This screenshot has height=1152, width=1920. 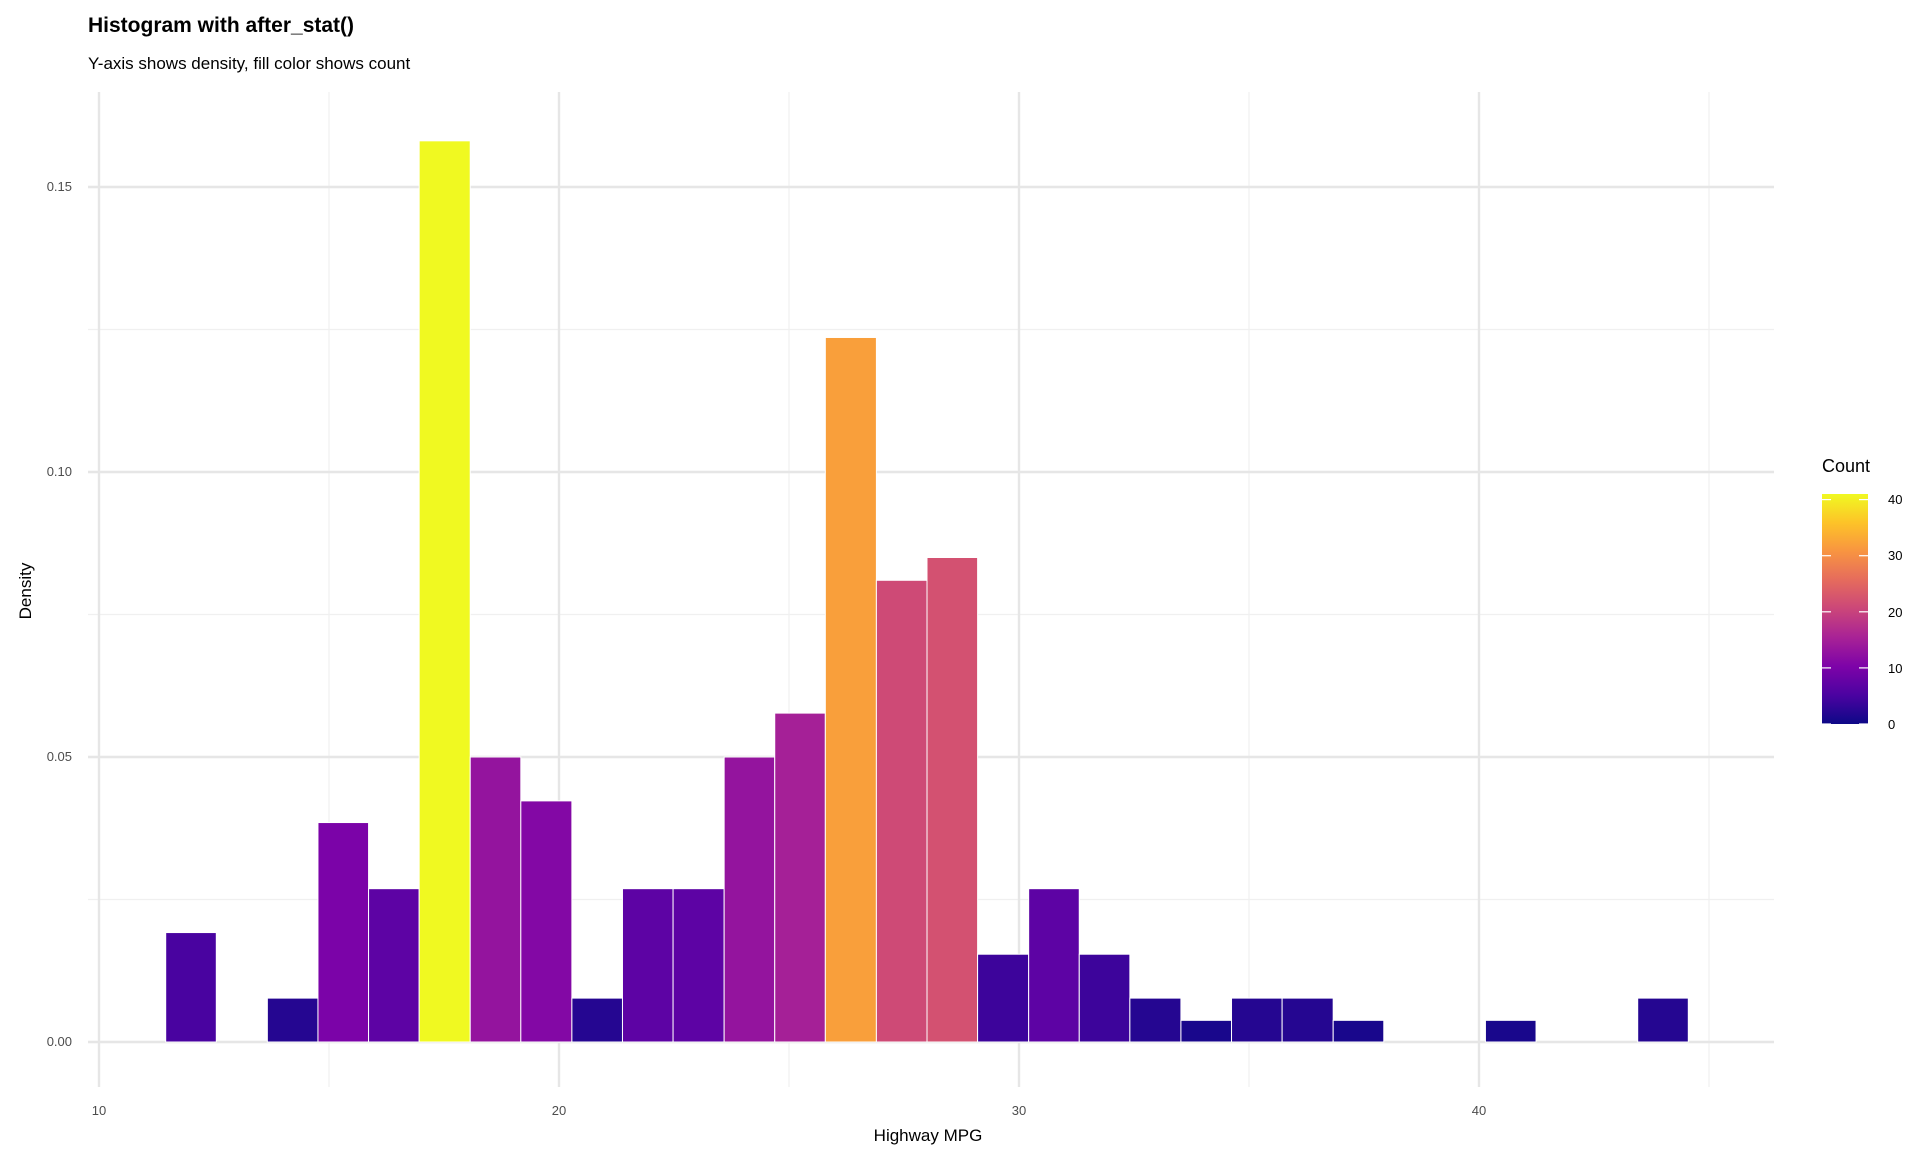 What do you see at coordinates (1895, 612) in the screenshot?
I see `legend-label-2: 20` at bounding box center [1895, 612].